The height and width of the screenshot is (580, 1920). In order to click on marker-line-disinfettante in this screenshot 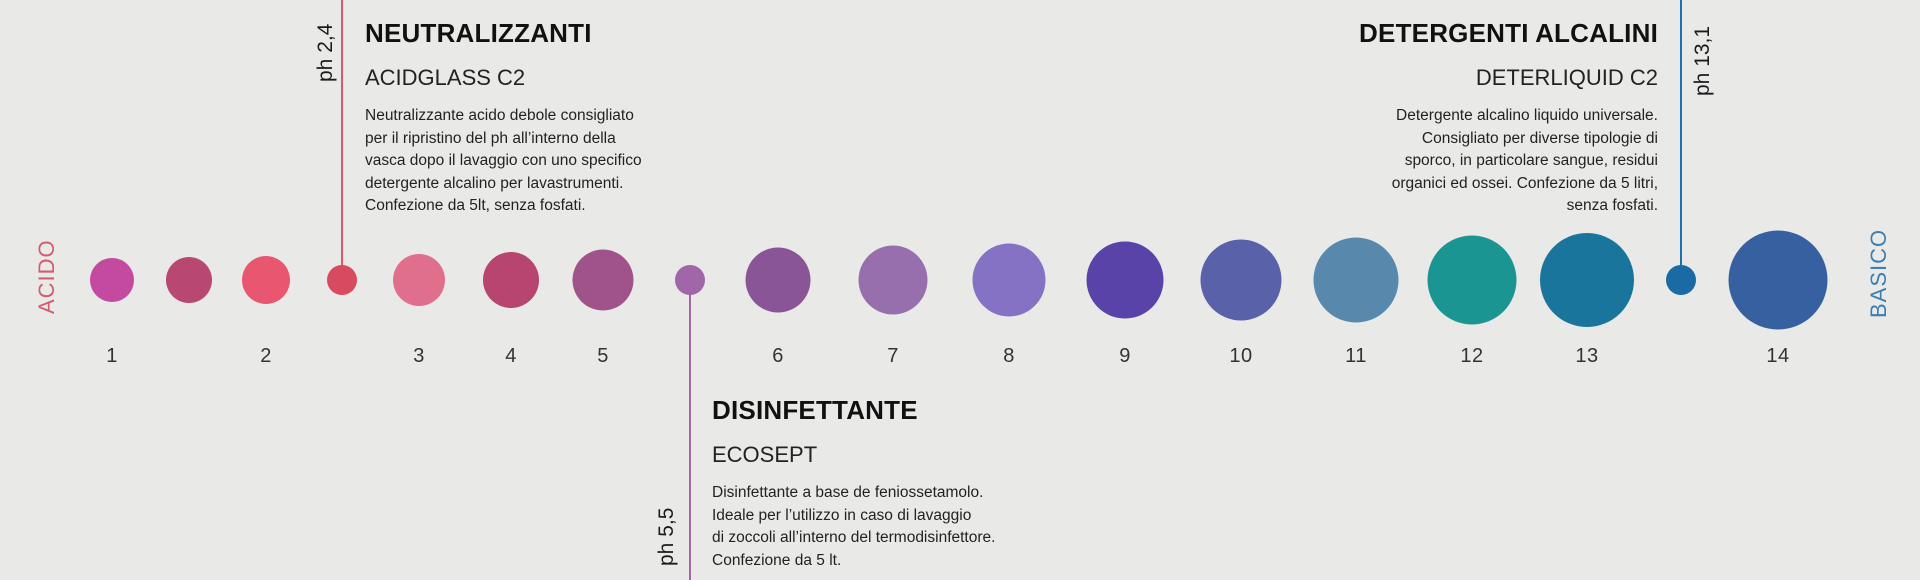, I will do `click(690, 430)`.